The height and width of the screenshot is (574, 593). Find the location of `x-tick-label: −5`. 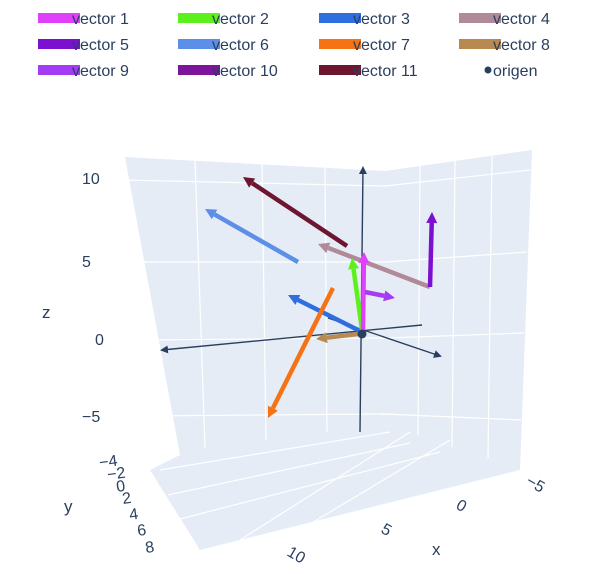

x-tick-label: −5 is located at coordinates (535, 485).